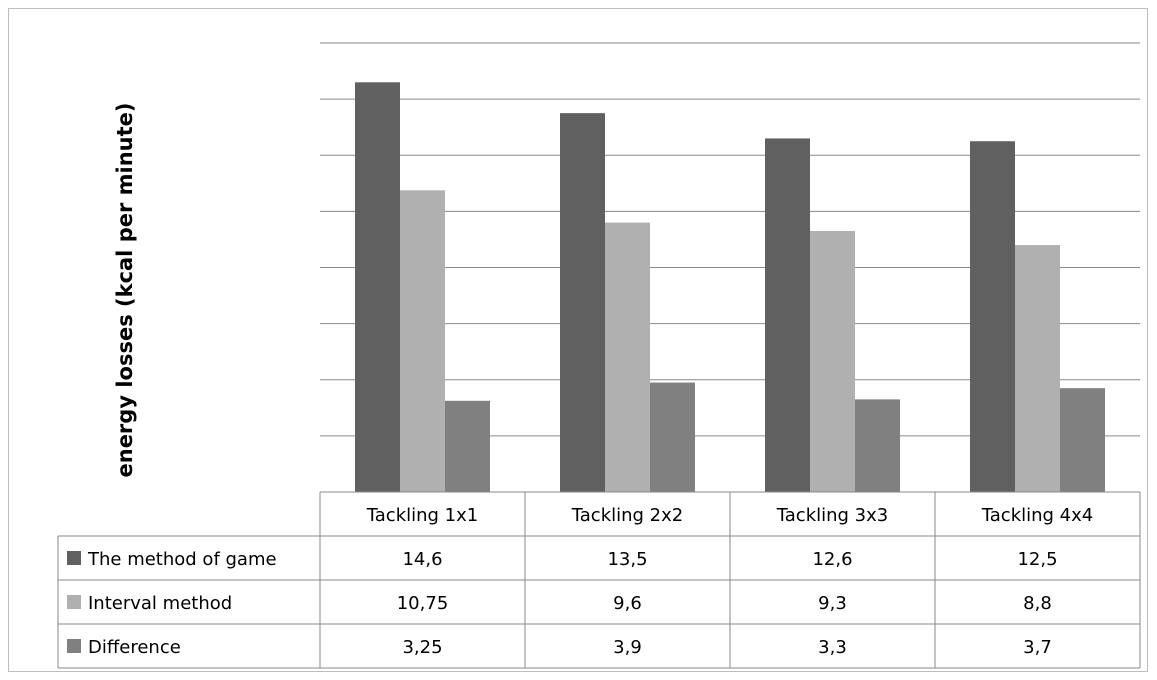 Image resolution: width=1157 pixels, height=680 pixels. I want to click on data-value: 3,7, so click(1037, 647).